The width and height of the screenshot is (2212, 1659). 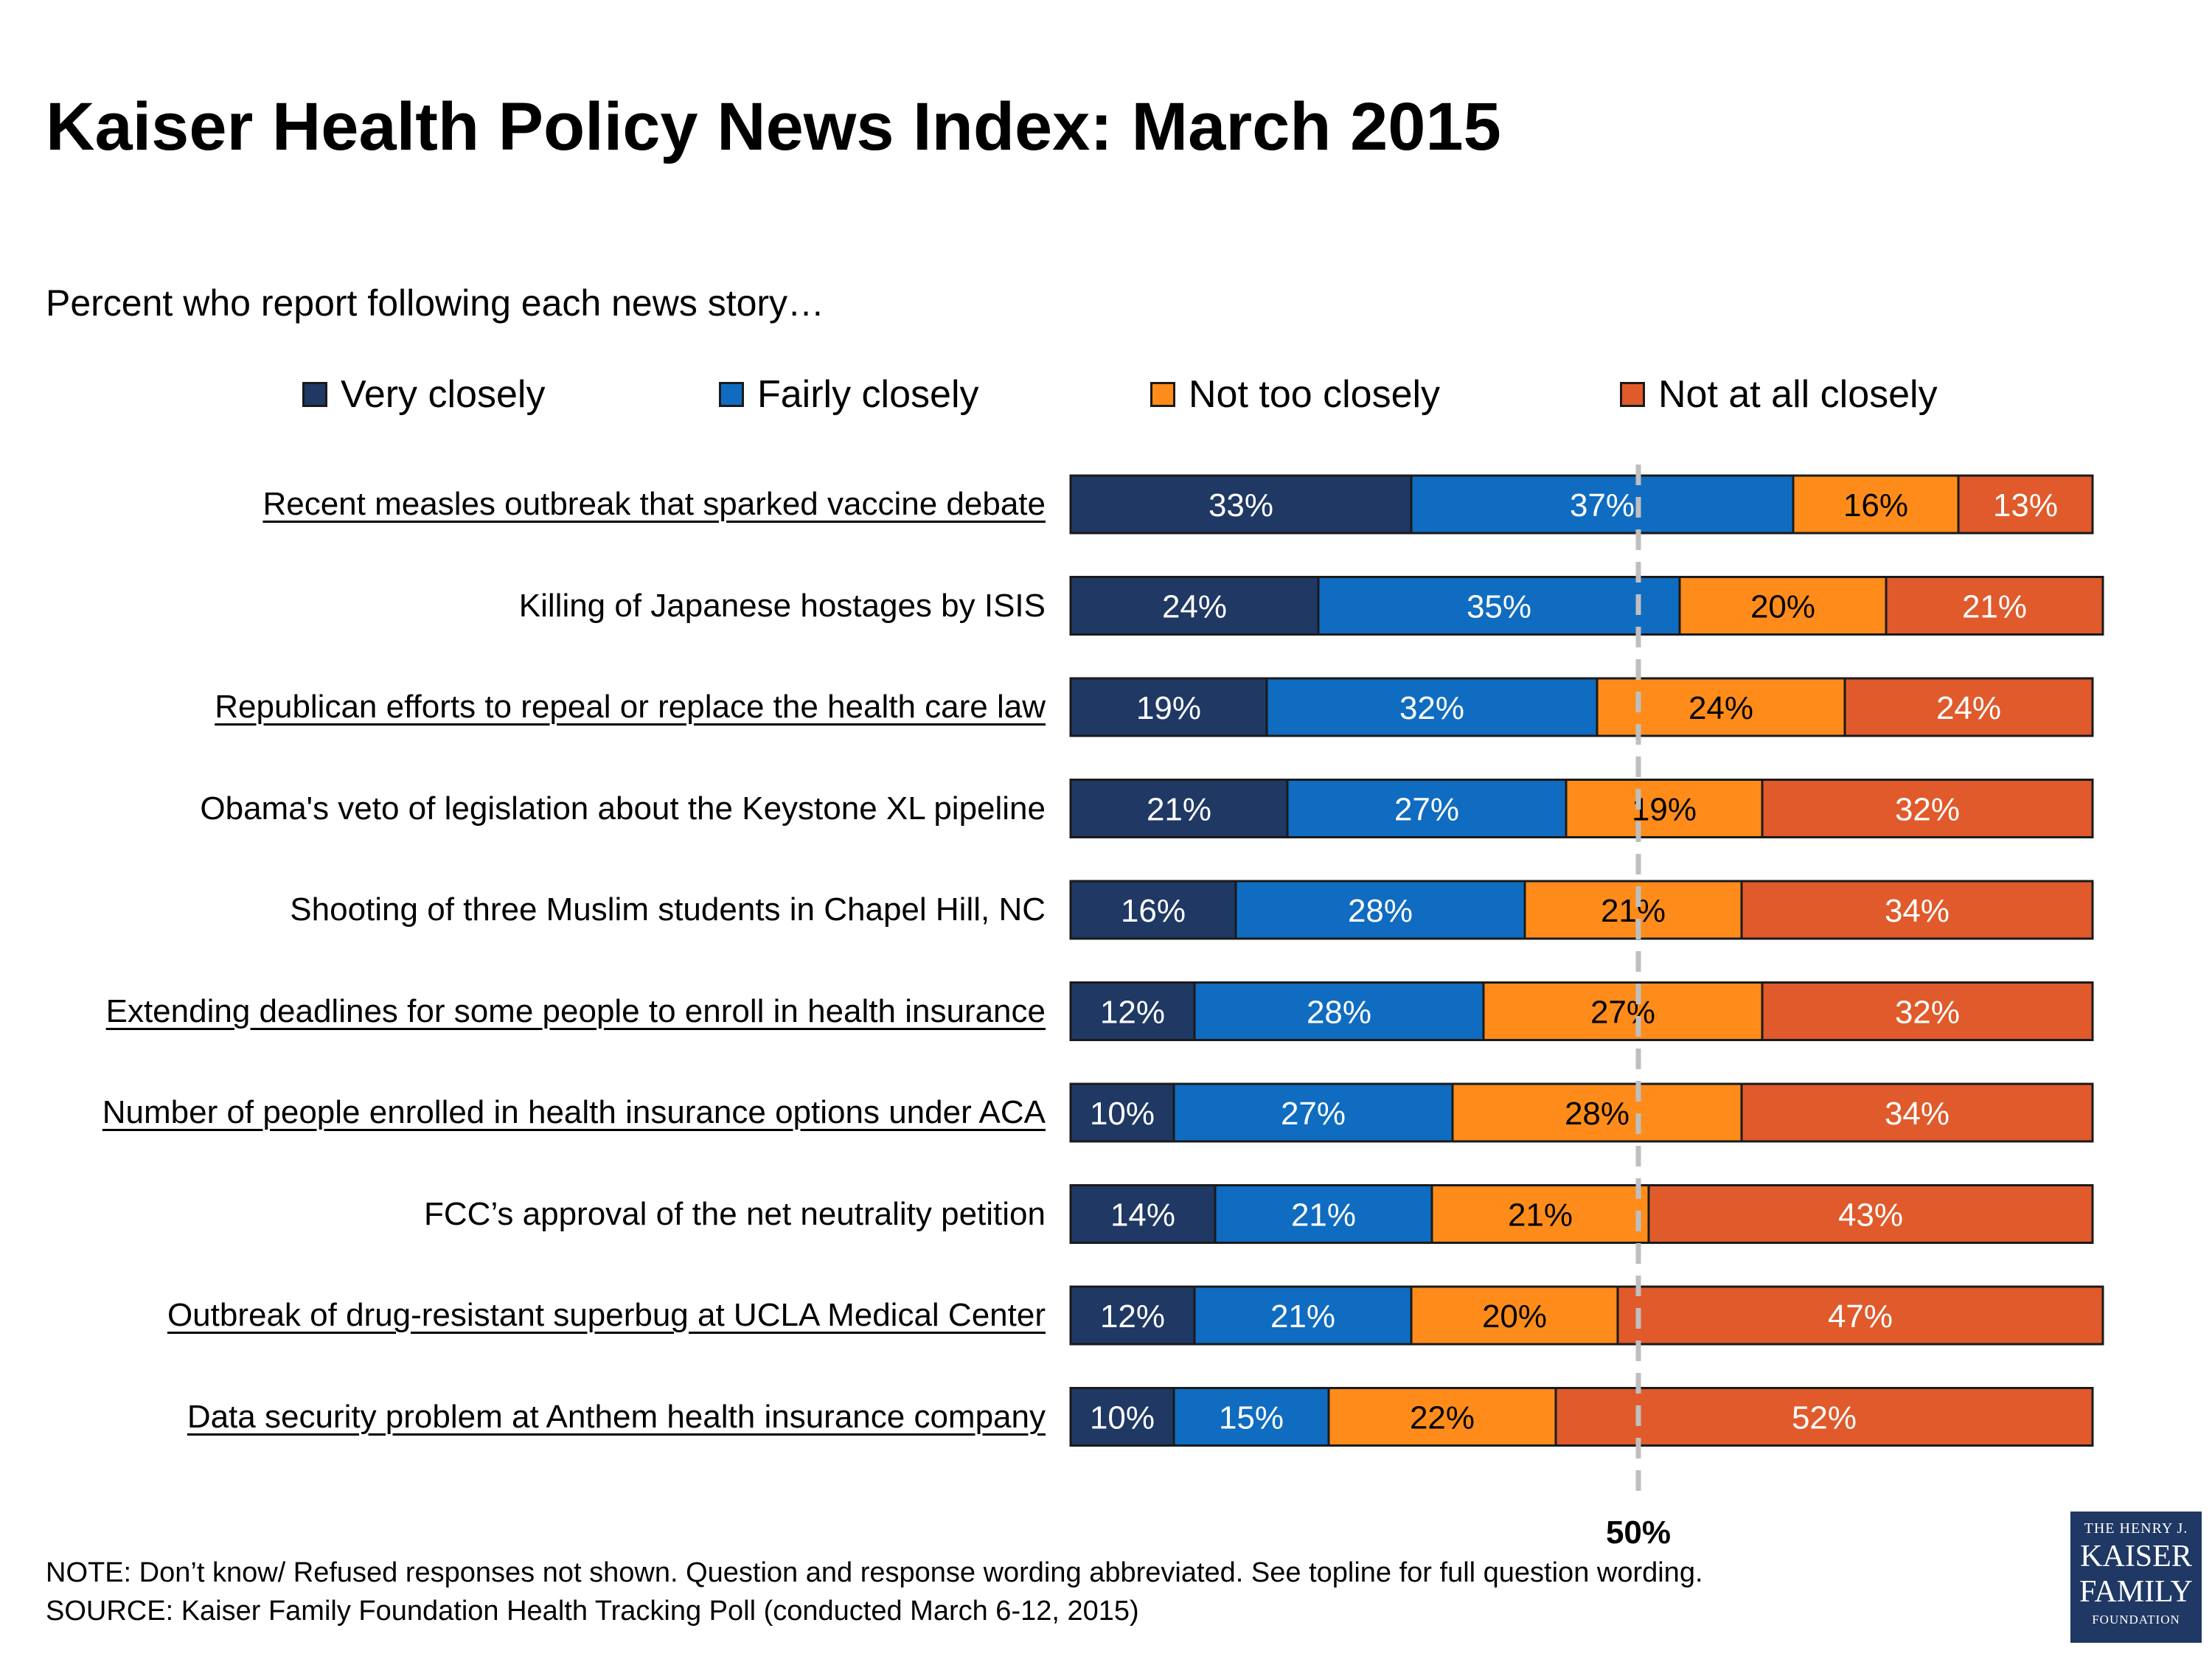 I want to click on logo-line-3: FOUNDATION, so click(x=2136, y=1620).